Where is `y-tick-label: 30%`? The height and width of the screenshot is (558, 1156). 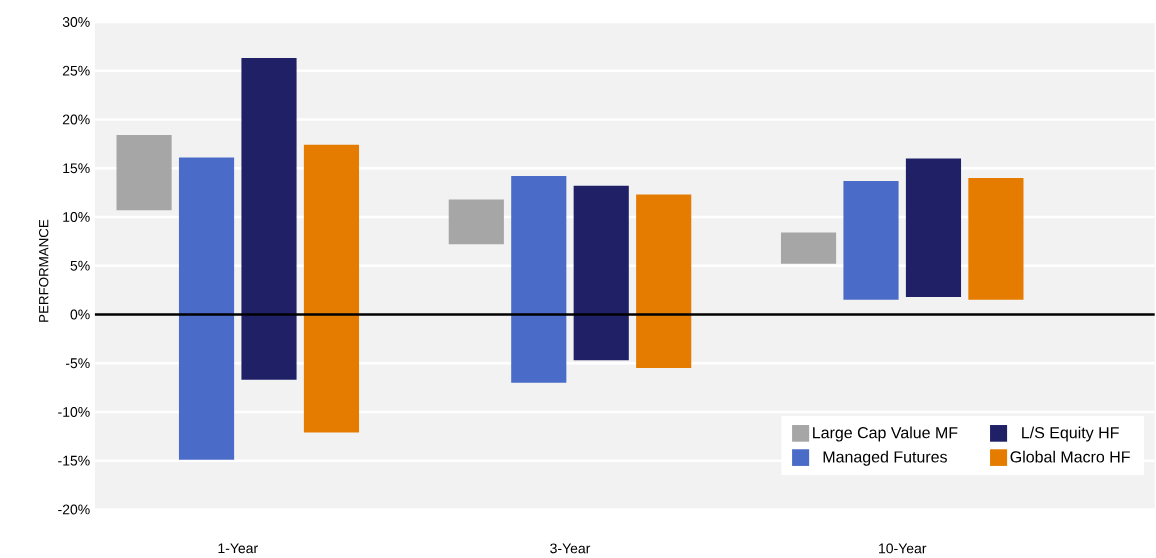 y-tick-label: 30% is located at coordinates (76, 22).